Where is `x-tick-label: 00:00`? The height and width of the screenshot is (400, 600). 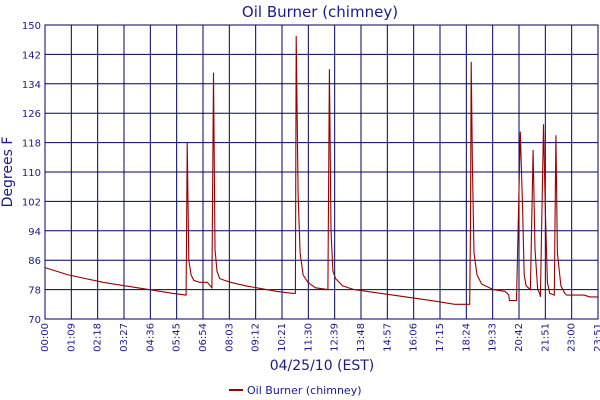 x-tick-label: 00:00 is located at coordinates (45, 337).